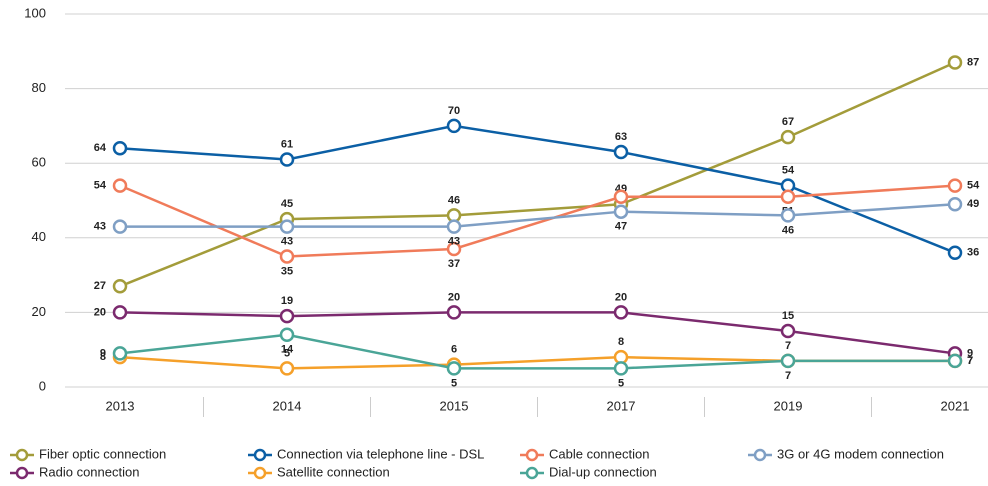 This screenshot has width=988, height=486. Describe the element at coordinates (333, 471) in the screenshot. I see `legend-label: Satellite connection` at that location.